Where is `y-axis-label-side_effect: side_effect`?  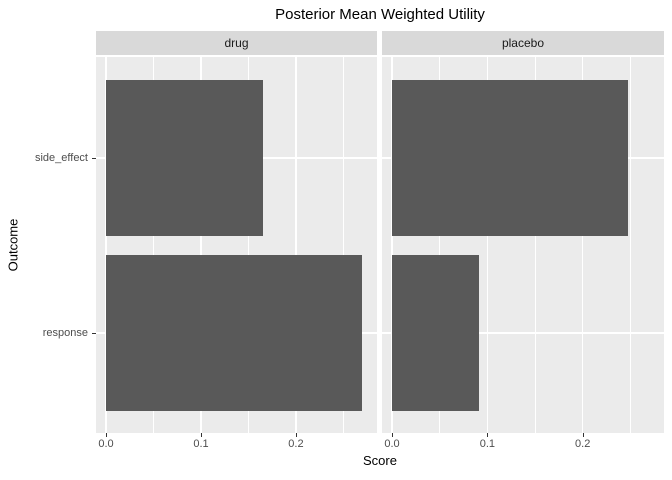
y-axis-label-side_effect: side_effect is located at coordinates (61, 158).